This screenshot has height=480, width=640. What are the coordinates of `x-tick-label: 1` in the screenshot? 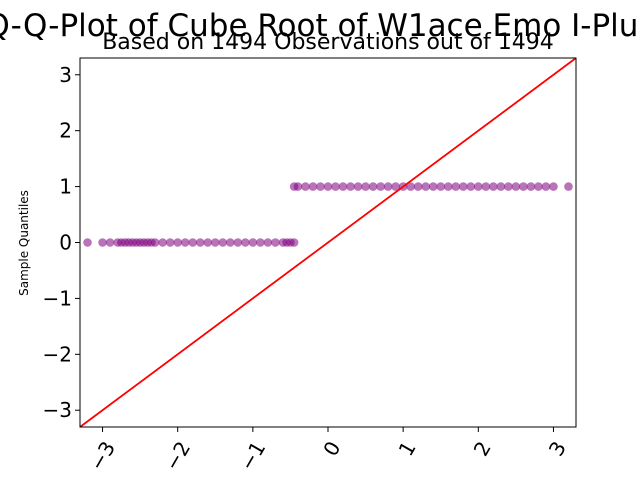 It's located at (406, 448).